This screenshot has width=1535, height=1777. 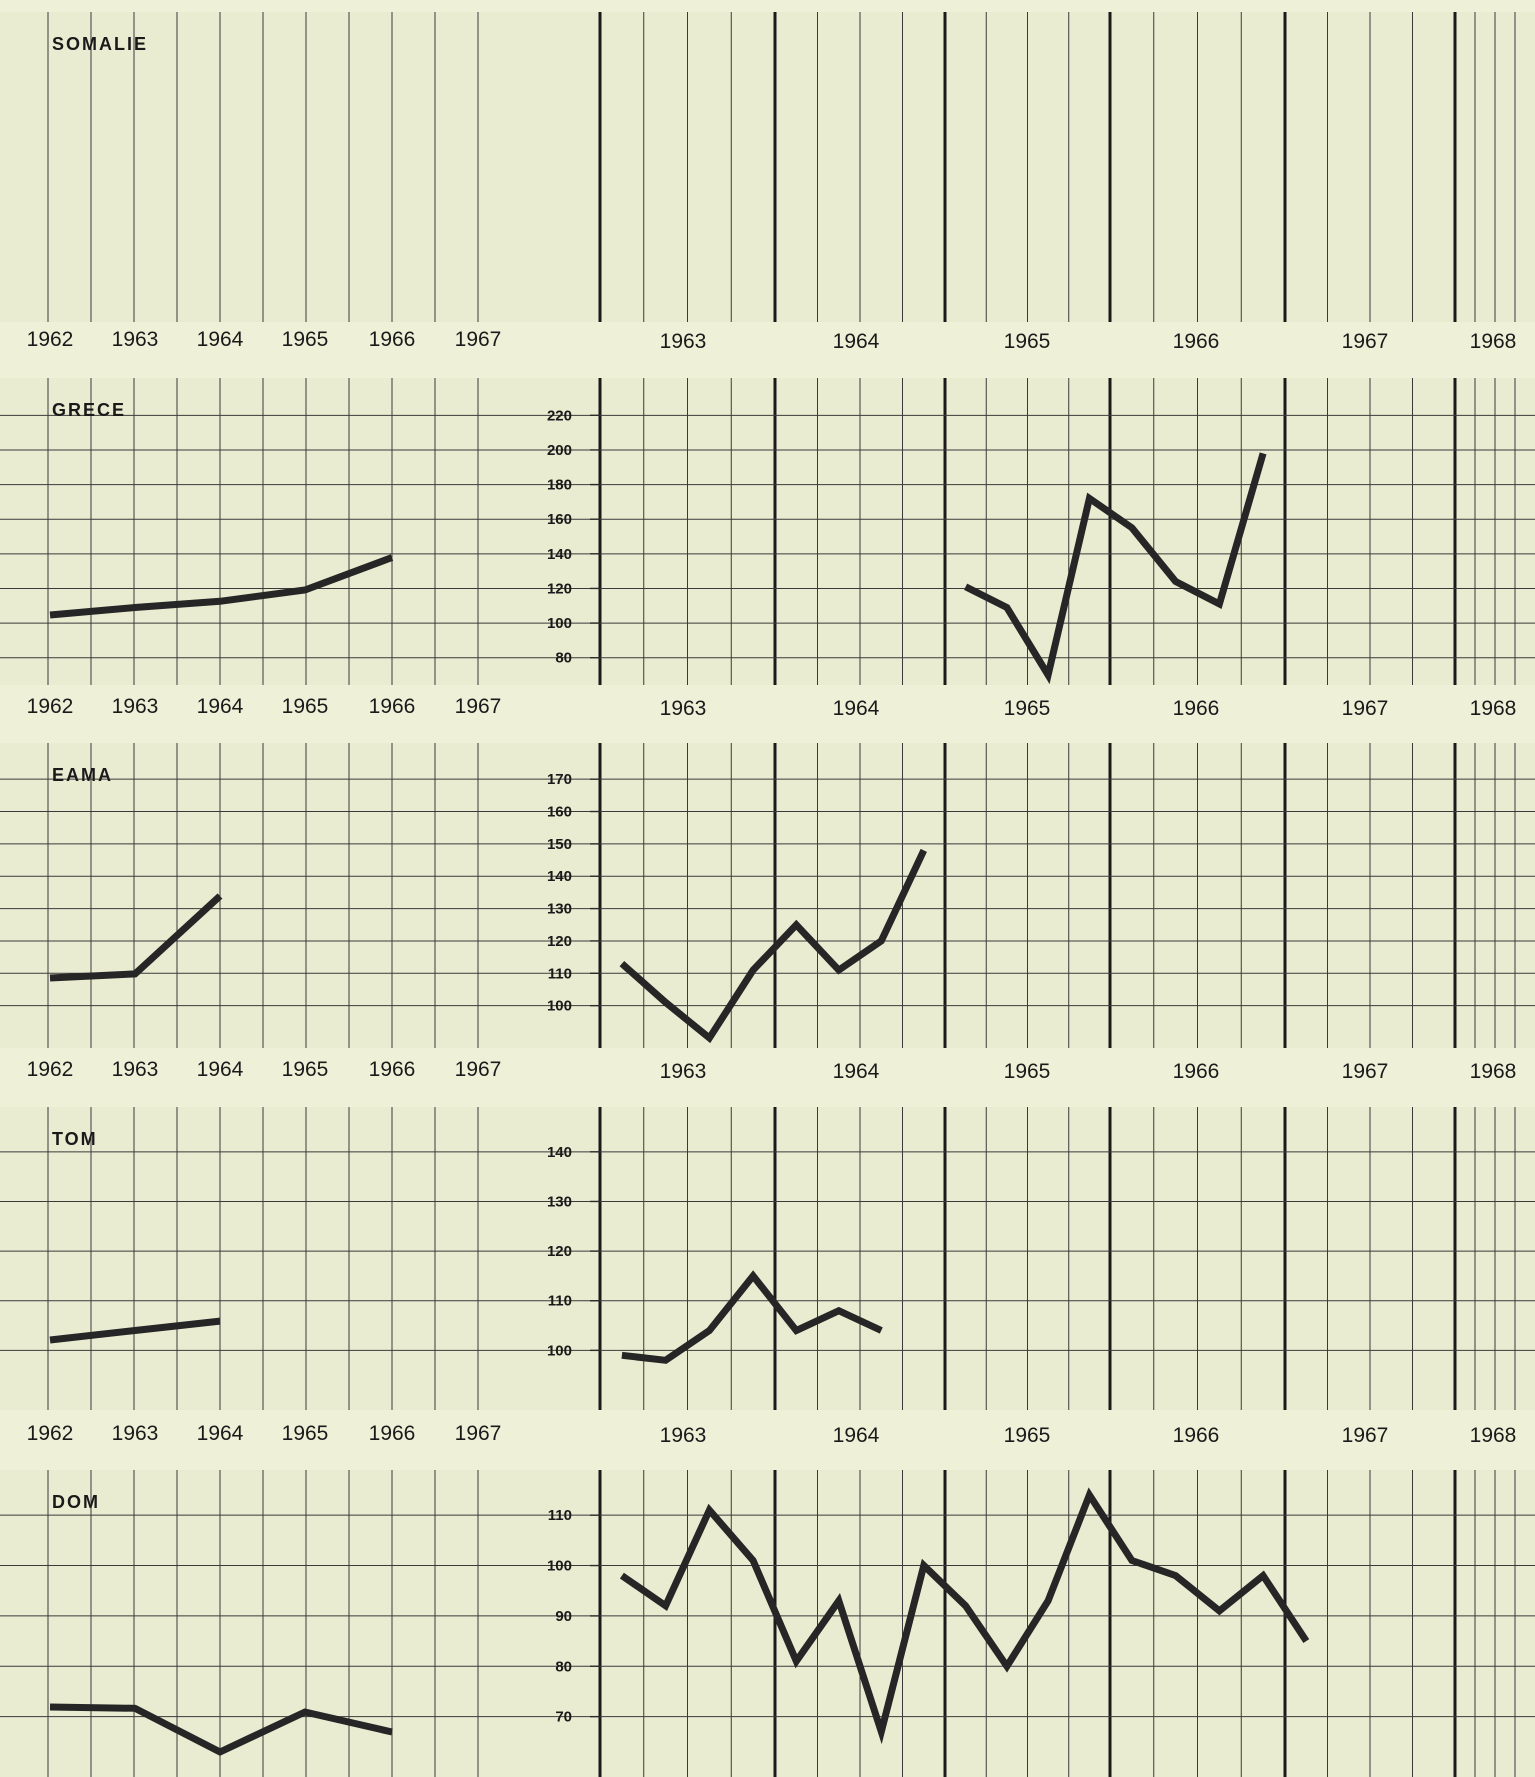 I want to click on y-tick-label: 70, so click(x=563, y=1717).